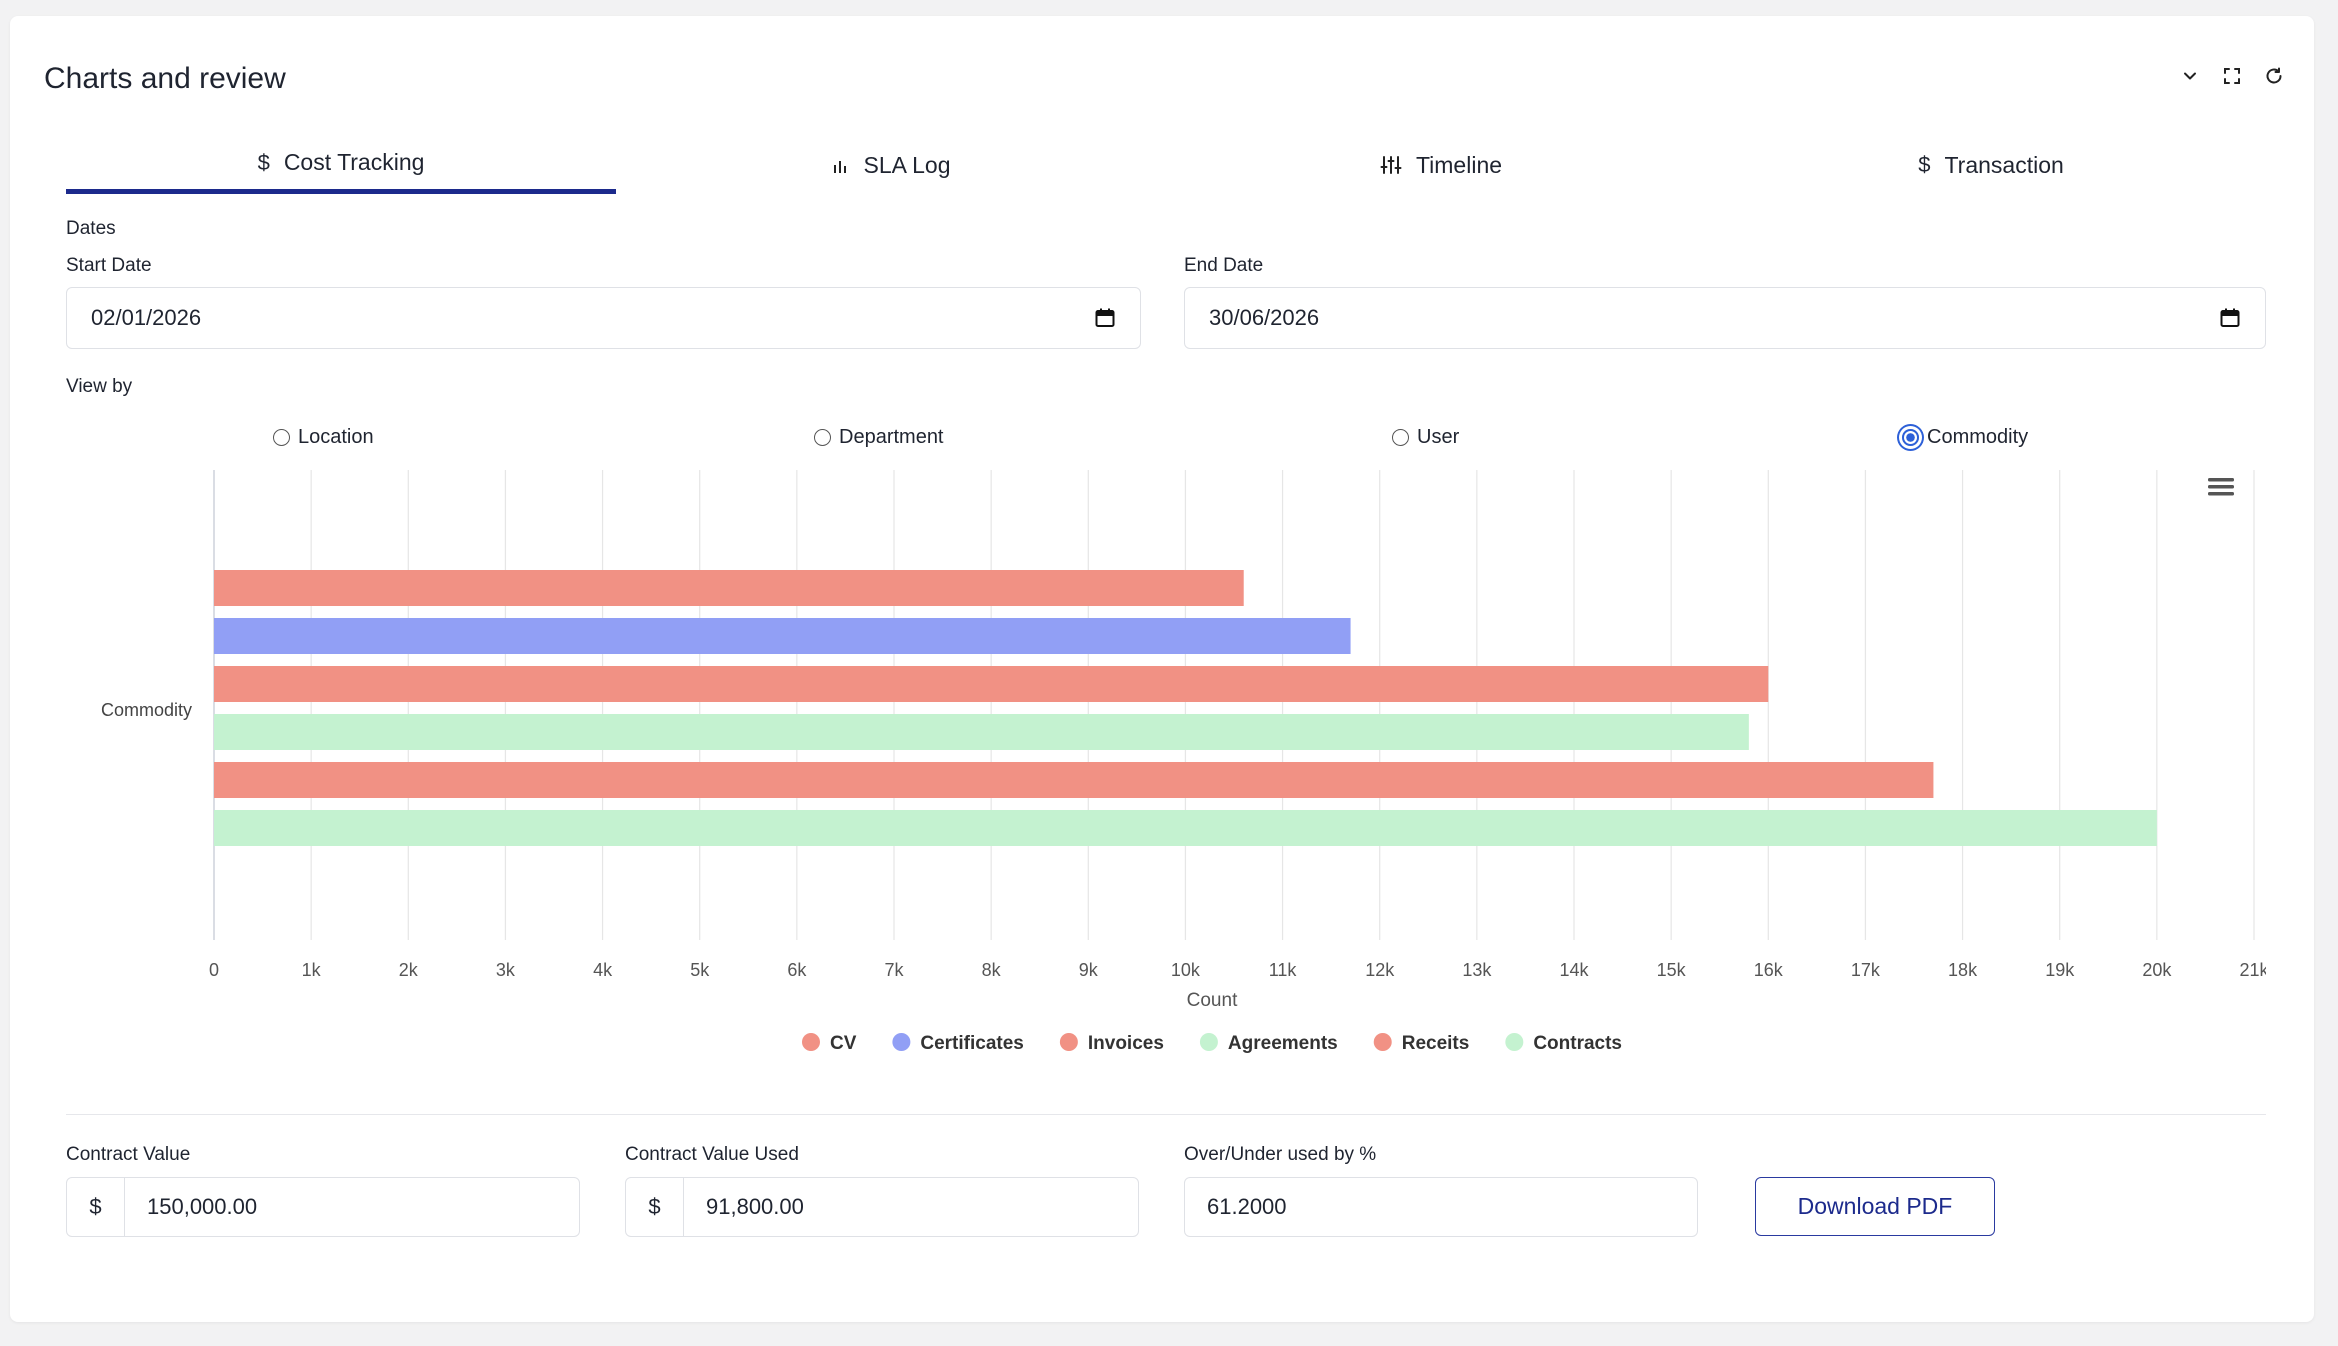  Describe the element at coordinates (1283, 1043) in the screenshot. I see `legend-item-agreements: Agreements` at that location.